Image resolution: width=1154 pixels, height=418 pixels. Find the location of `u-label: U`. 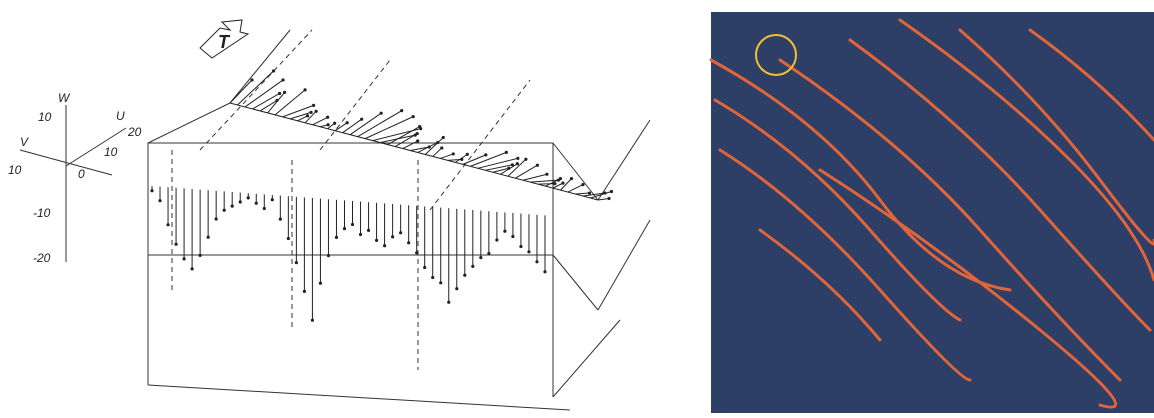

u-label: U is located at coordinates (120, 116).